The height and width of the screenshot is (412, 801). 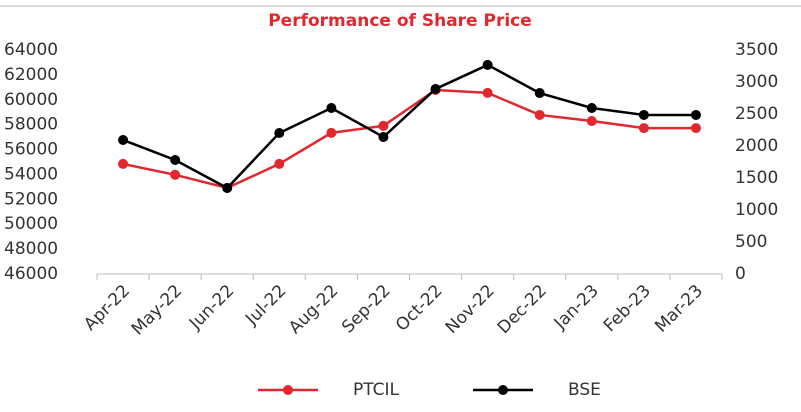 I want to click on x-tick-label: Sep-22, so click(x=366, y=309).